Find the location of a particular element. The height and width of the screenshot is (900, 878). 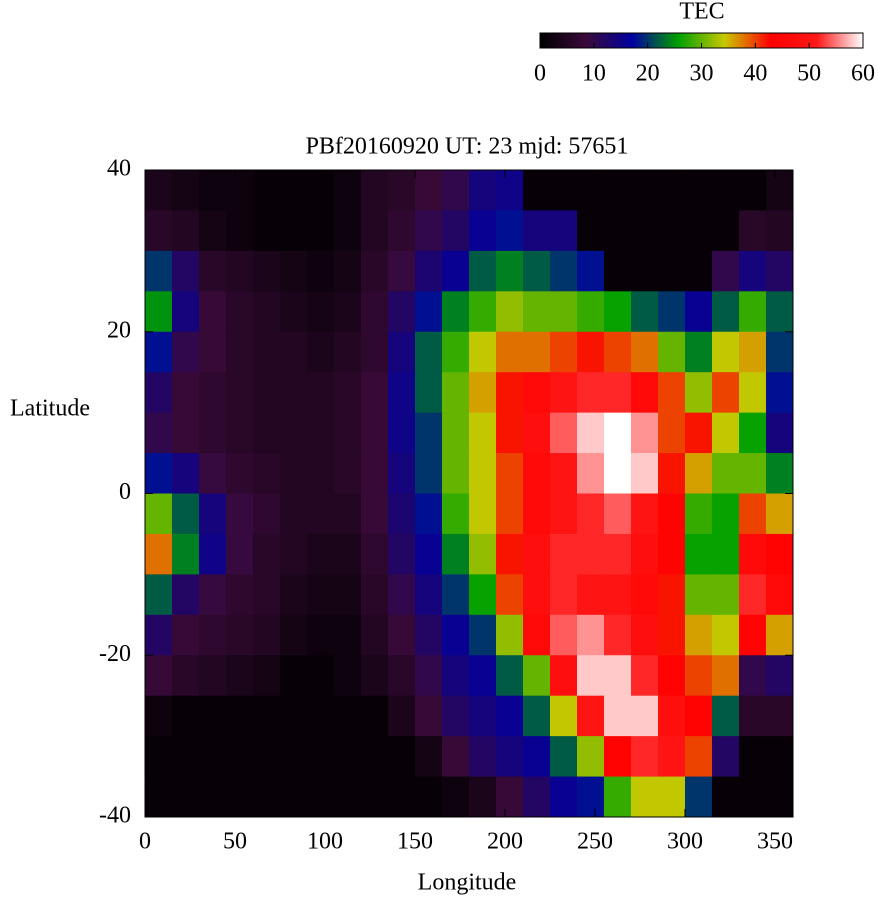

colorbar-tick-label: 40 is located at coordinates (755, 74).